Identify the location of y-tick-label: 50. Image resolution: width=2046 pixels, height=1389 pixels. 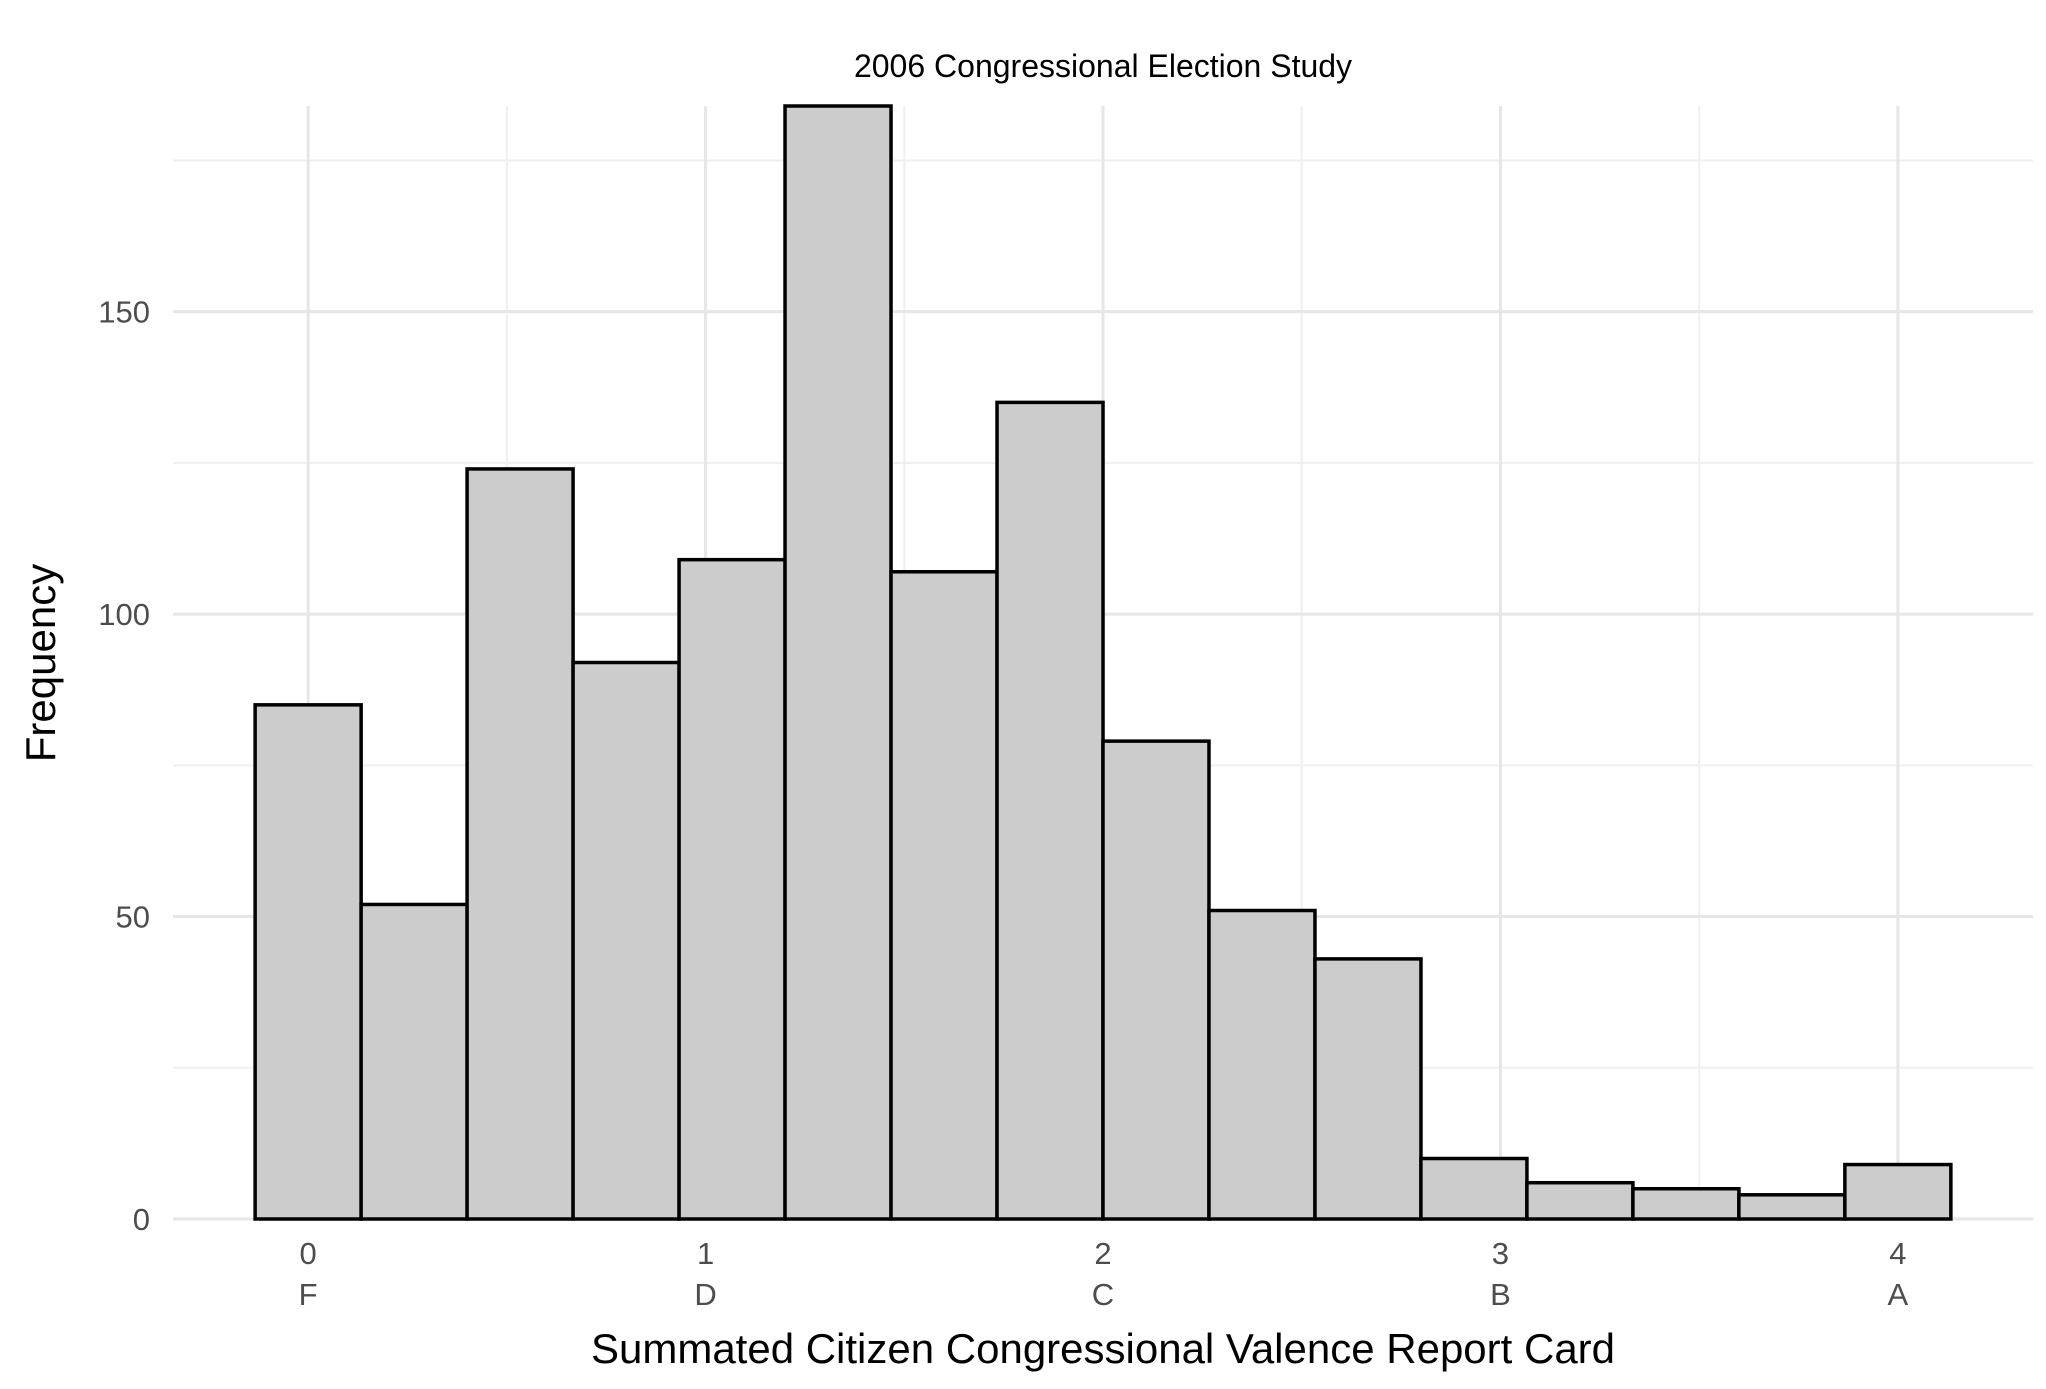
(133, 917).